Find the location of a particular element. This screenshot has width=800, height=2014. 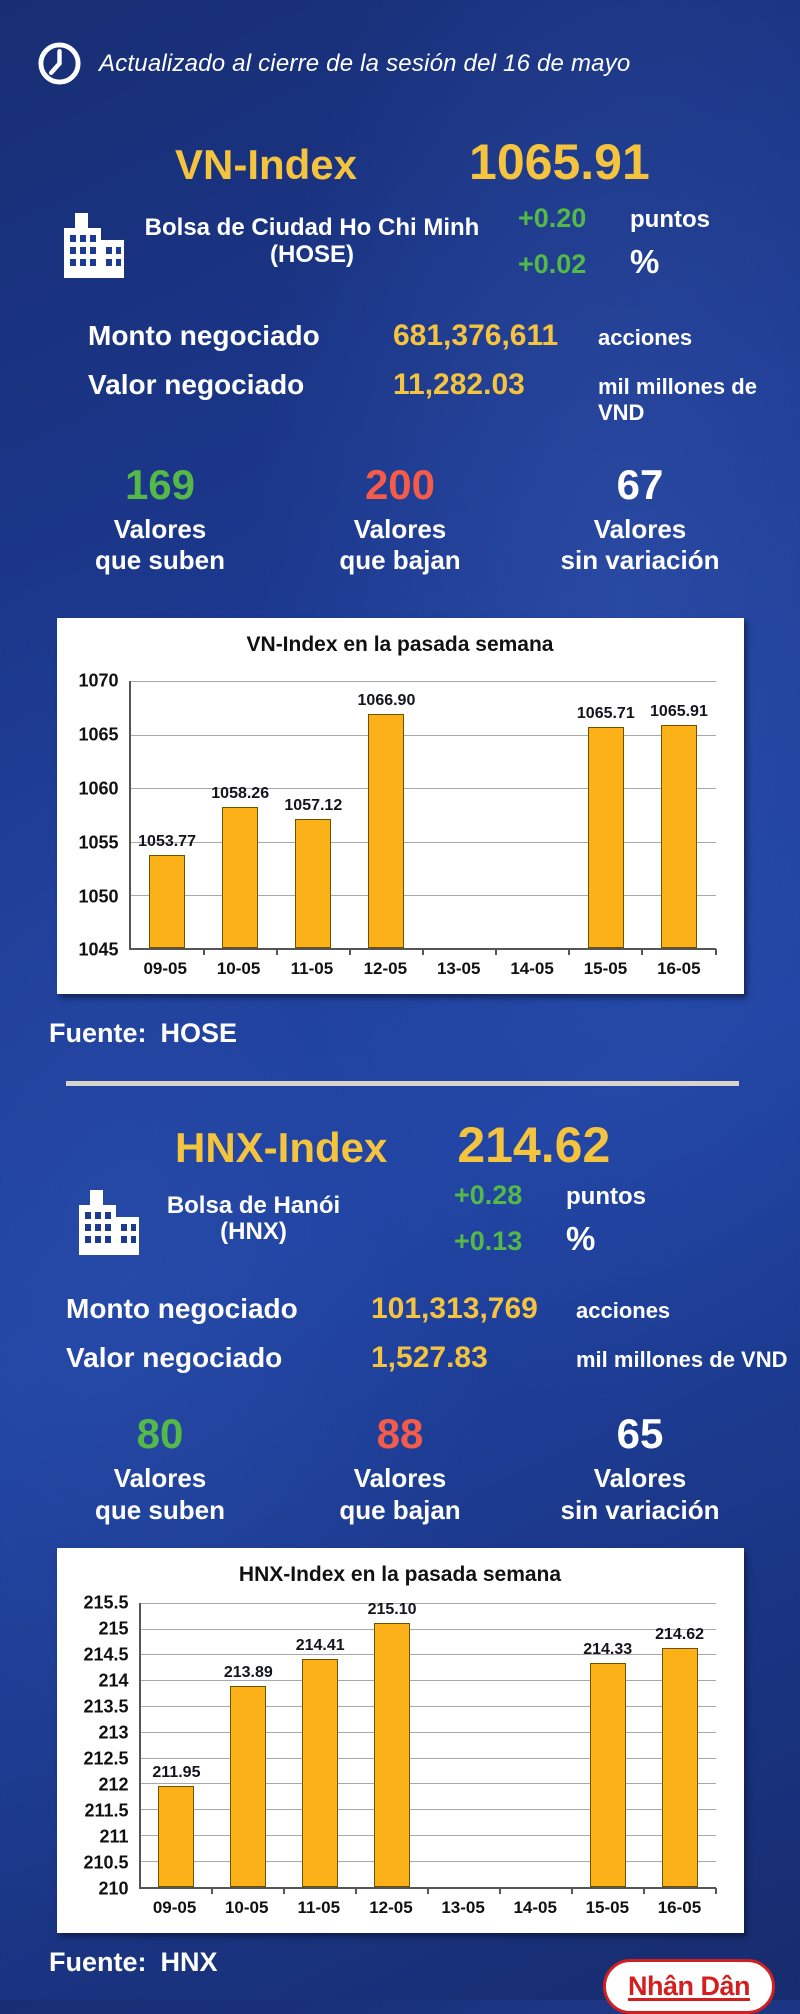

bar-value-label: 214.62 is located at coordinates (680, 1635).